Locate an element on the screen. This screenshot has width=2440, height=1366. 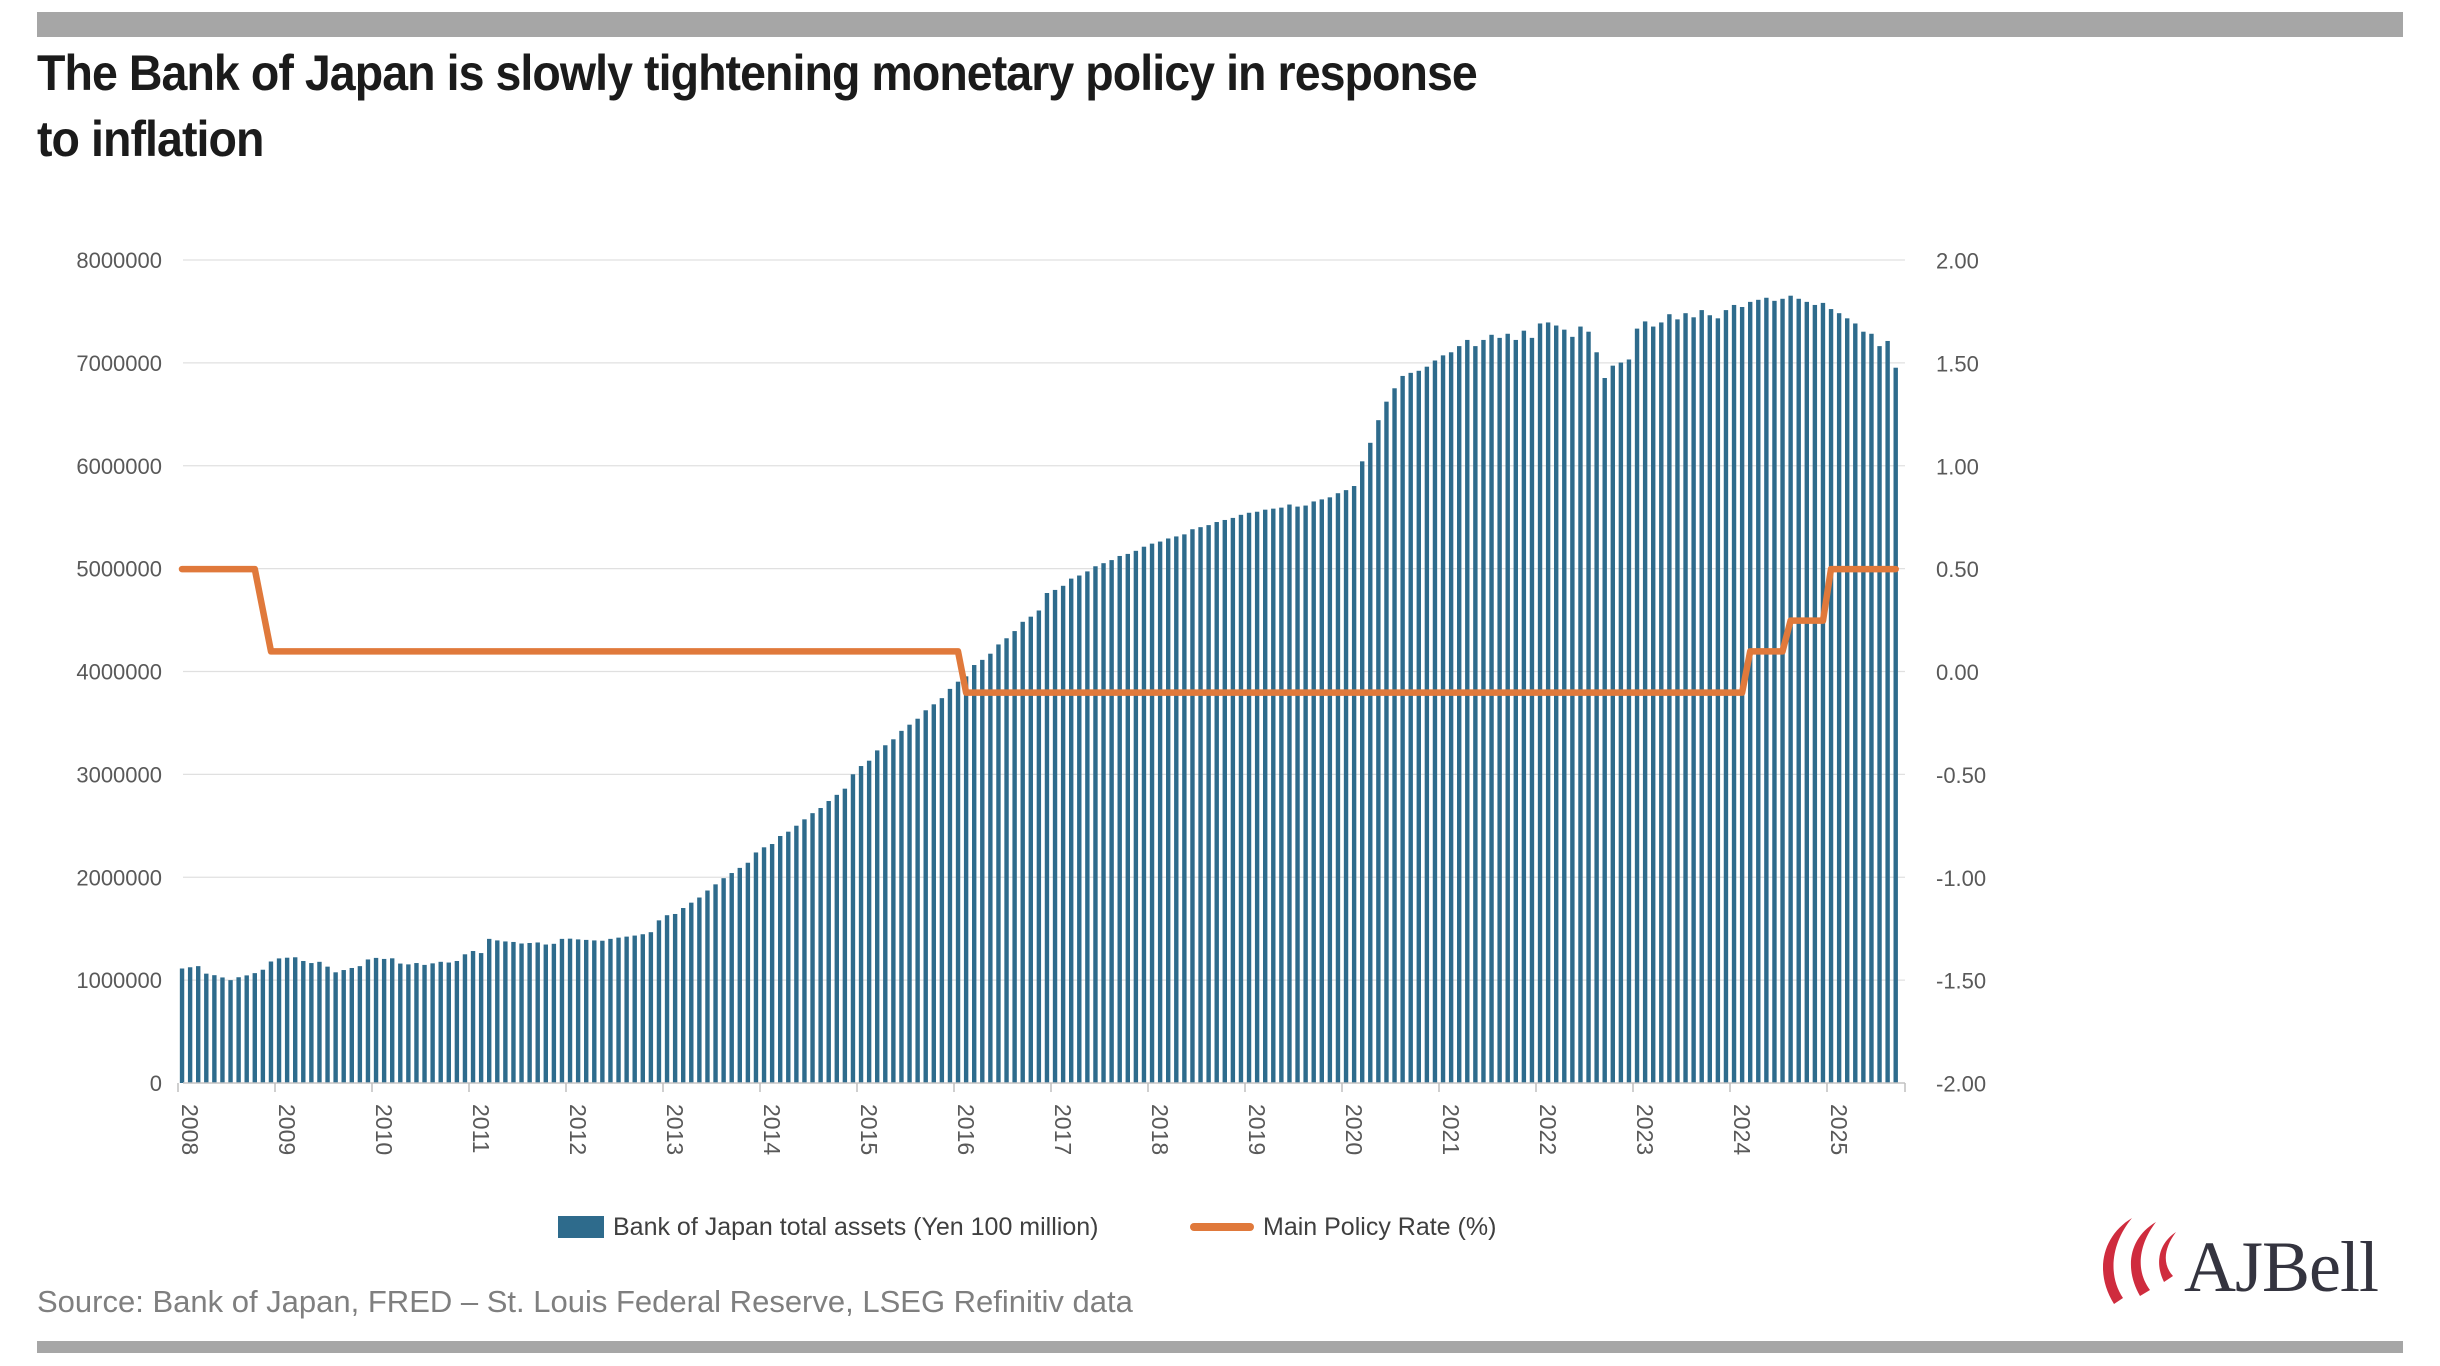
policy-rate-line is located at coordinates (1038, 630).